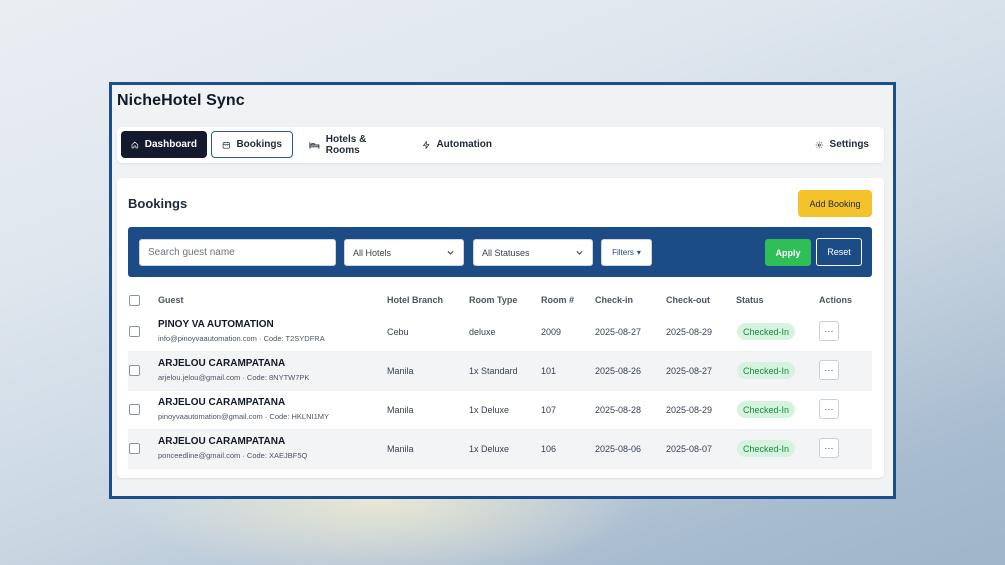 This screenshot has width=1005, height=565. What do you see at coordinates (482, 332) in the screenshot?
I see `room-type: deluxe` at bounding box center [482, 332].